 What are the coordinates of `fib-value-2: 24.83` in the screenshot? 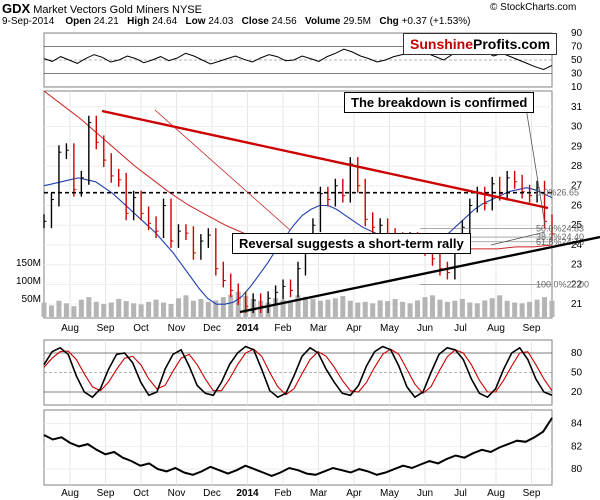 It's located at (573, 229).